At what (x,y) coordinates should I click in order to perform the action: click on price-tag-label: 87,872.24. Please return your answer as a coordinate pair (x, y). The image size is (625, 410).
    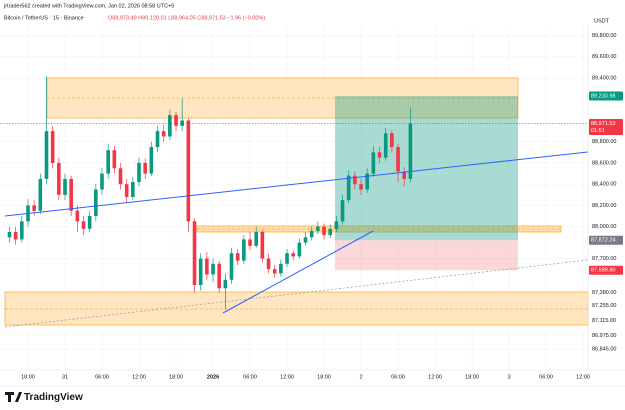
    Looking at the image, I should click on (603, 241).